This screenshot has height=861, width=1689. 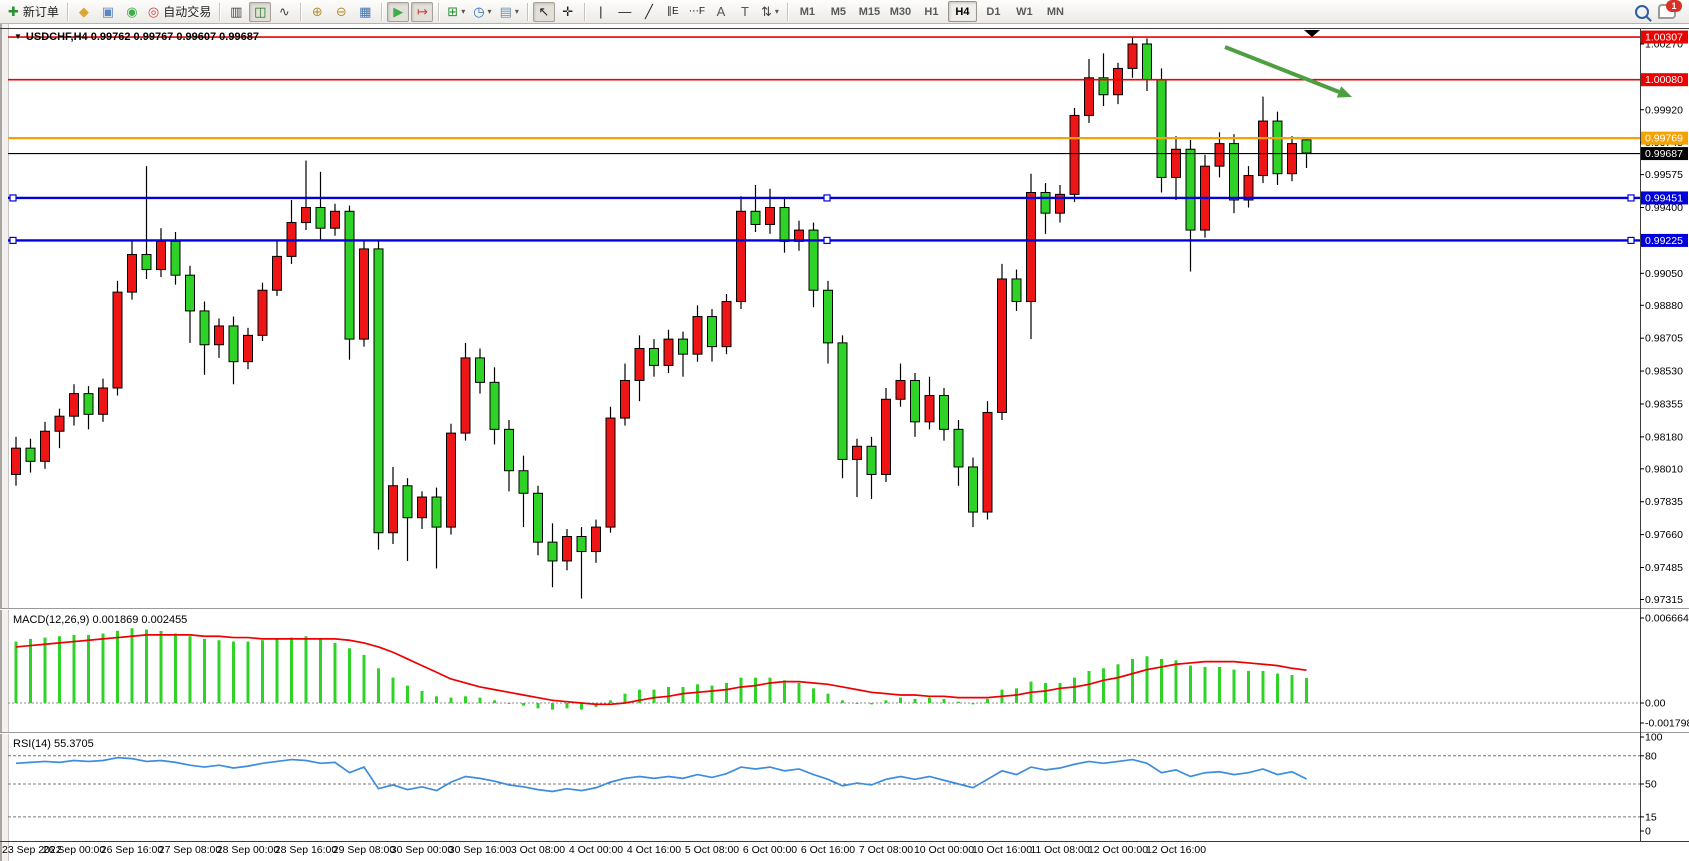 I want to click on notifications-button: 1, so click(x=1668, y=11).